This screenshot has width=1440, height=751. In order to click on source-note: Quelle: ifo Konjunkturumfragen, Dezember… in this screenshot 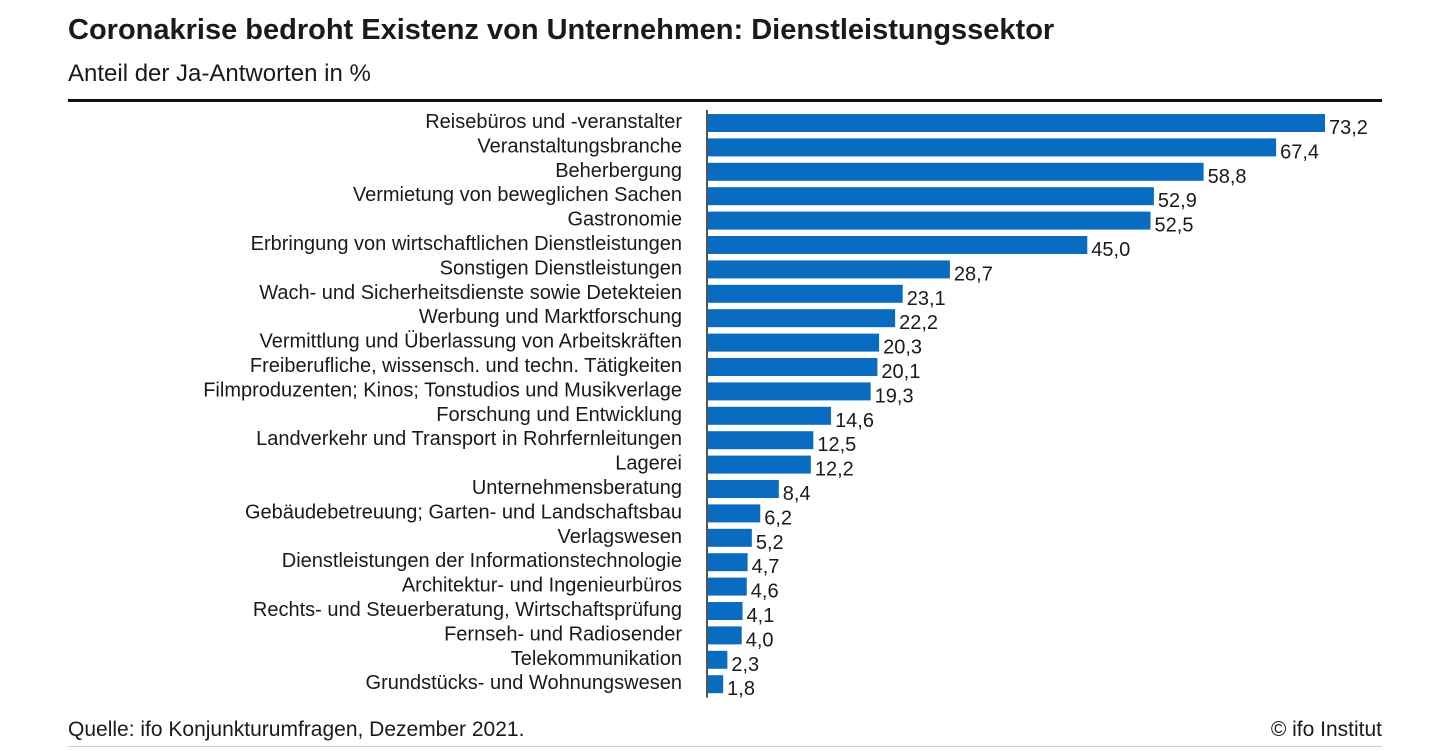, I will do `click(296, 729)`.